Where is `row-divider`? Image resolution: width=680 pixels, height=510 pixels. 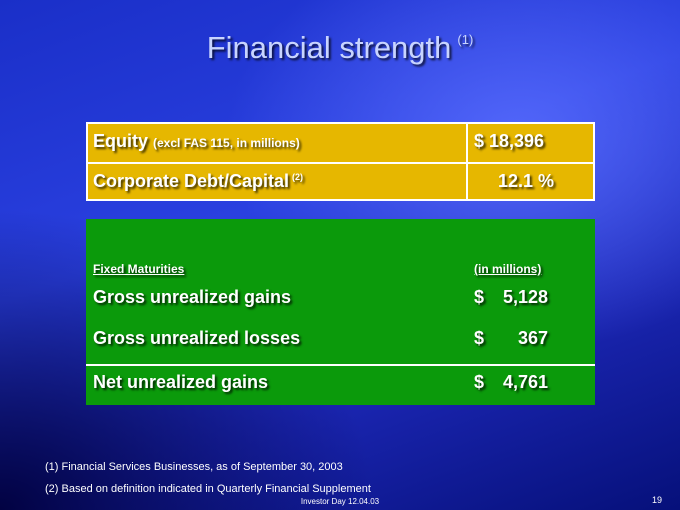
row-divider is located at coordinates (340, 163).